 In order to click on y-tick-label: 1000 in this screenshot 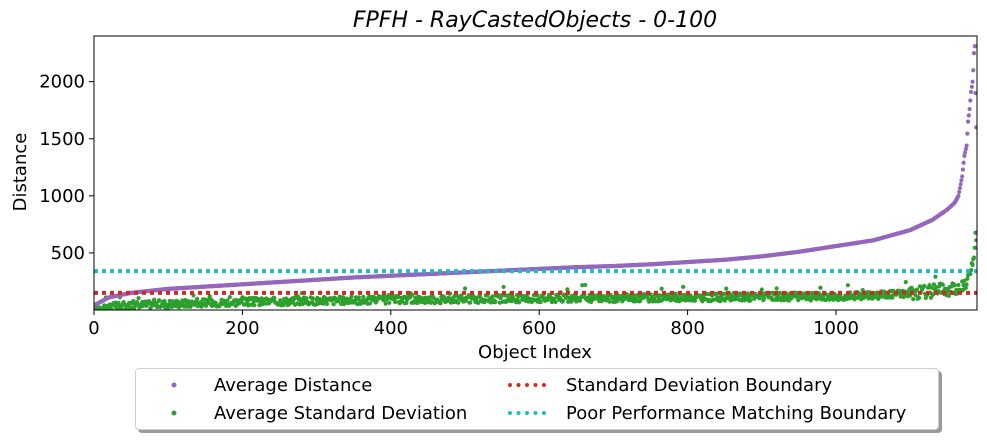, I will do `click(62, 196)`.